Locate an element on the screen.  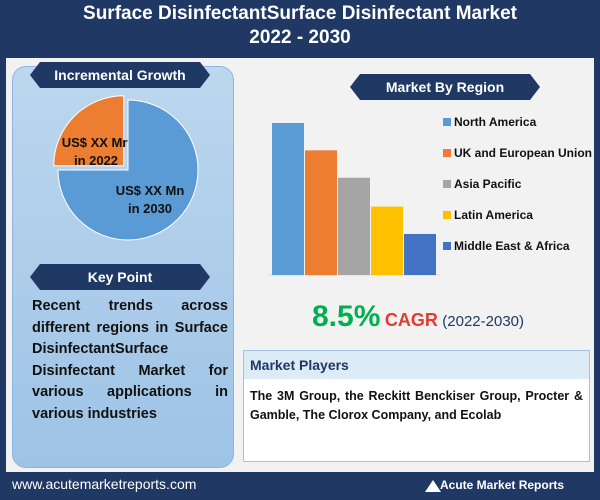
brand: Acute Market Reports is located at coordinates (502, 485).